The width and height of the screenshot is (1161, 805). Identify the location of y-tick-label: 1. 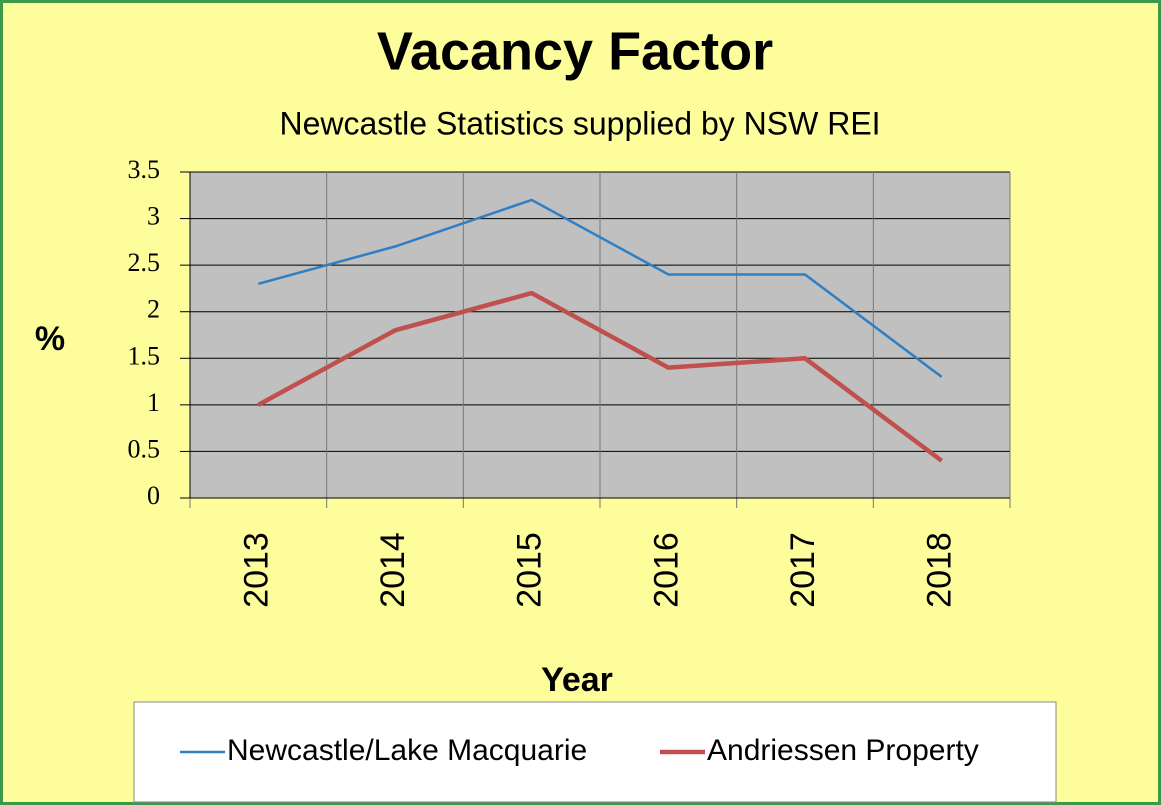
(153, 402).